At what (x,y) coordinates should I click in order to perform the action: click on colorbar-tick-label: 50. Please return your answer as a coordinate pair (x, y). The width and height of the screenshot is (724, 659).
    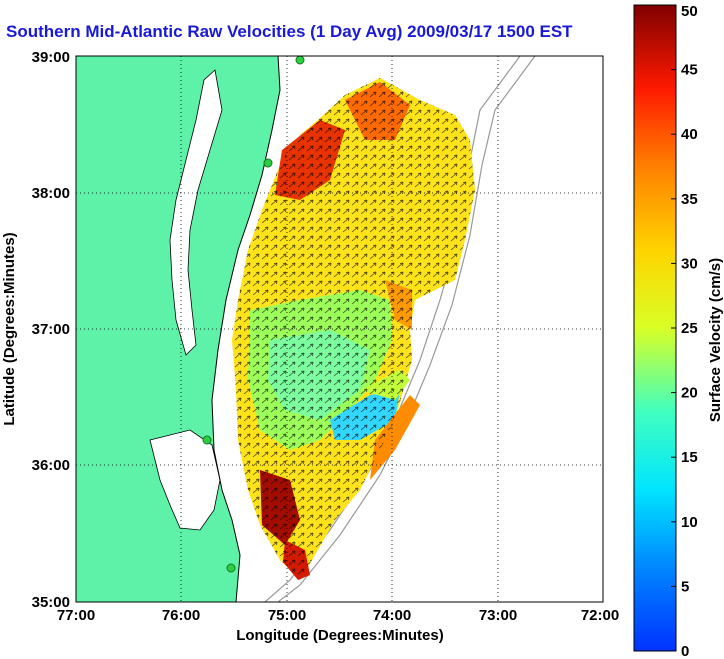
    Looking at the image, I should click on (689, 11).